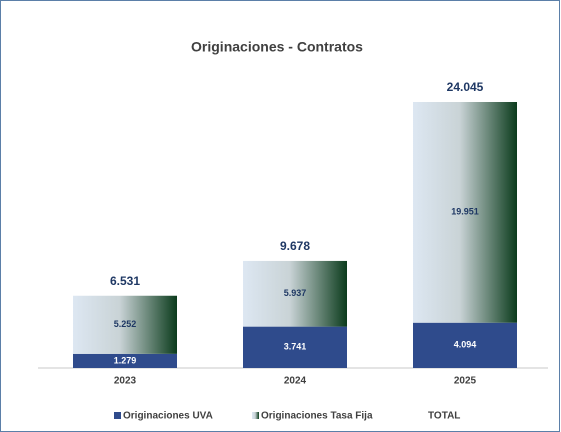 The height and width of the screenshot is (432, 561). What do you see at coordinates (125, 281) in the screenshot?
I see `total-label: 6.531` at bounding box center [125, 281].